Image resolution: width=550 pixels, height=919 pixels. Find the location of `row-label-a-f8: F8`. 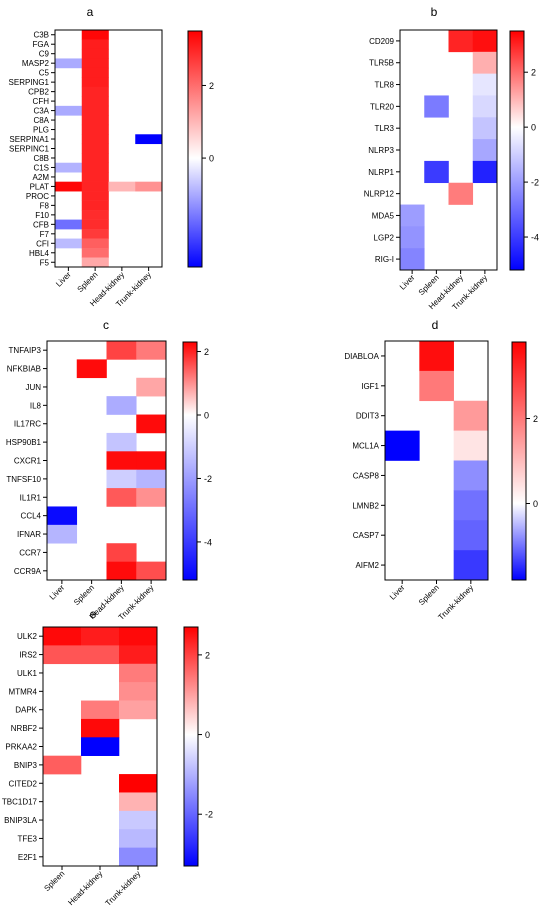

row-label-a-f8: F8 is located at coordinates (45, 205).